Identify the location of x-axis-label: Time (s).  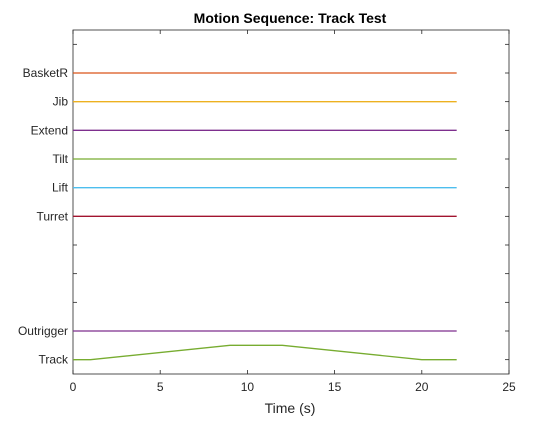
(290, 408).